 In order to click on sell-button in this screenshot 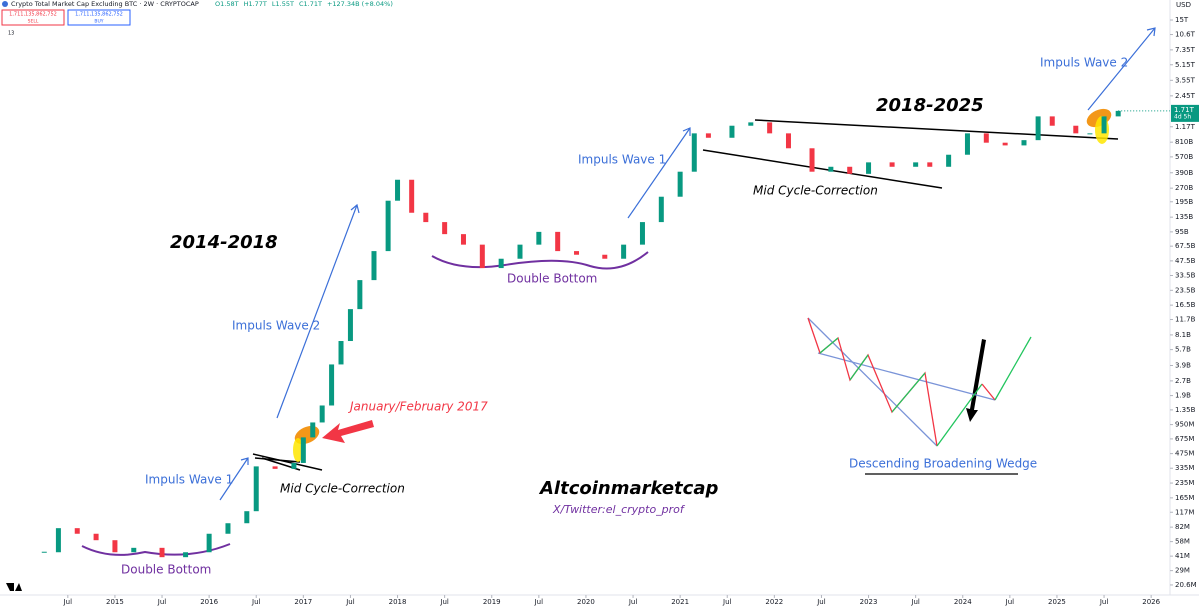, I will do `click(33, 17)`.